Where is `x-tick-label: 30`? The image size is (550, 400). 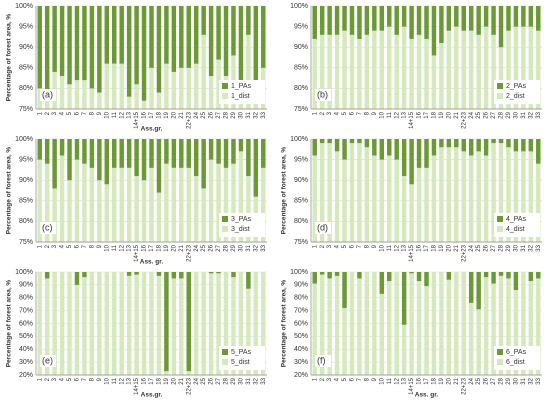
x-tick-label: 30 is located at coordinates (241, 380).